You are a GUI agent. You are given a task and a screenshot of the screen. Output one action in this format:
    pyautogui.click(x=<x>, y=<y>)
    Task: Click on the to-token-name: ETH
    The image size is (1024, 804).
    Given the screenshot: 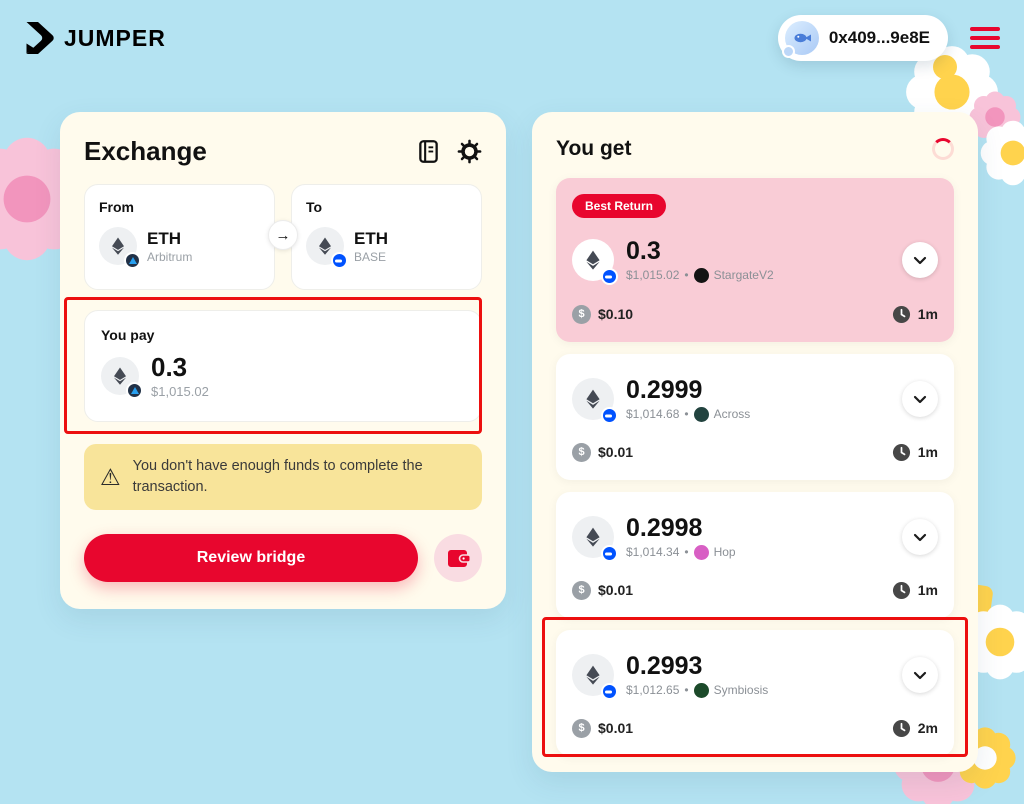 What is the action you would take?
    pyautogui.click(x=371, y=238)
    